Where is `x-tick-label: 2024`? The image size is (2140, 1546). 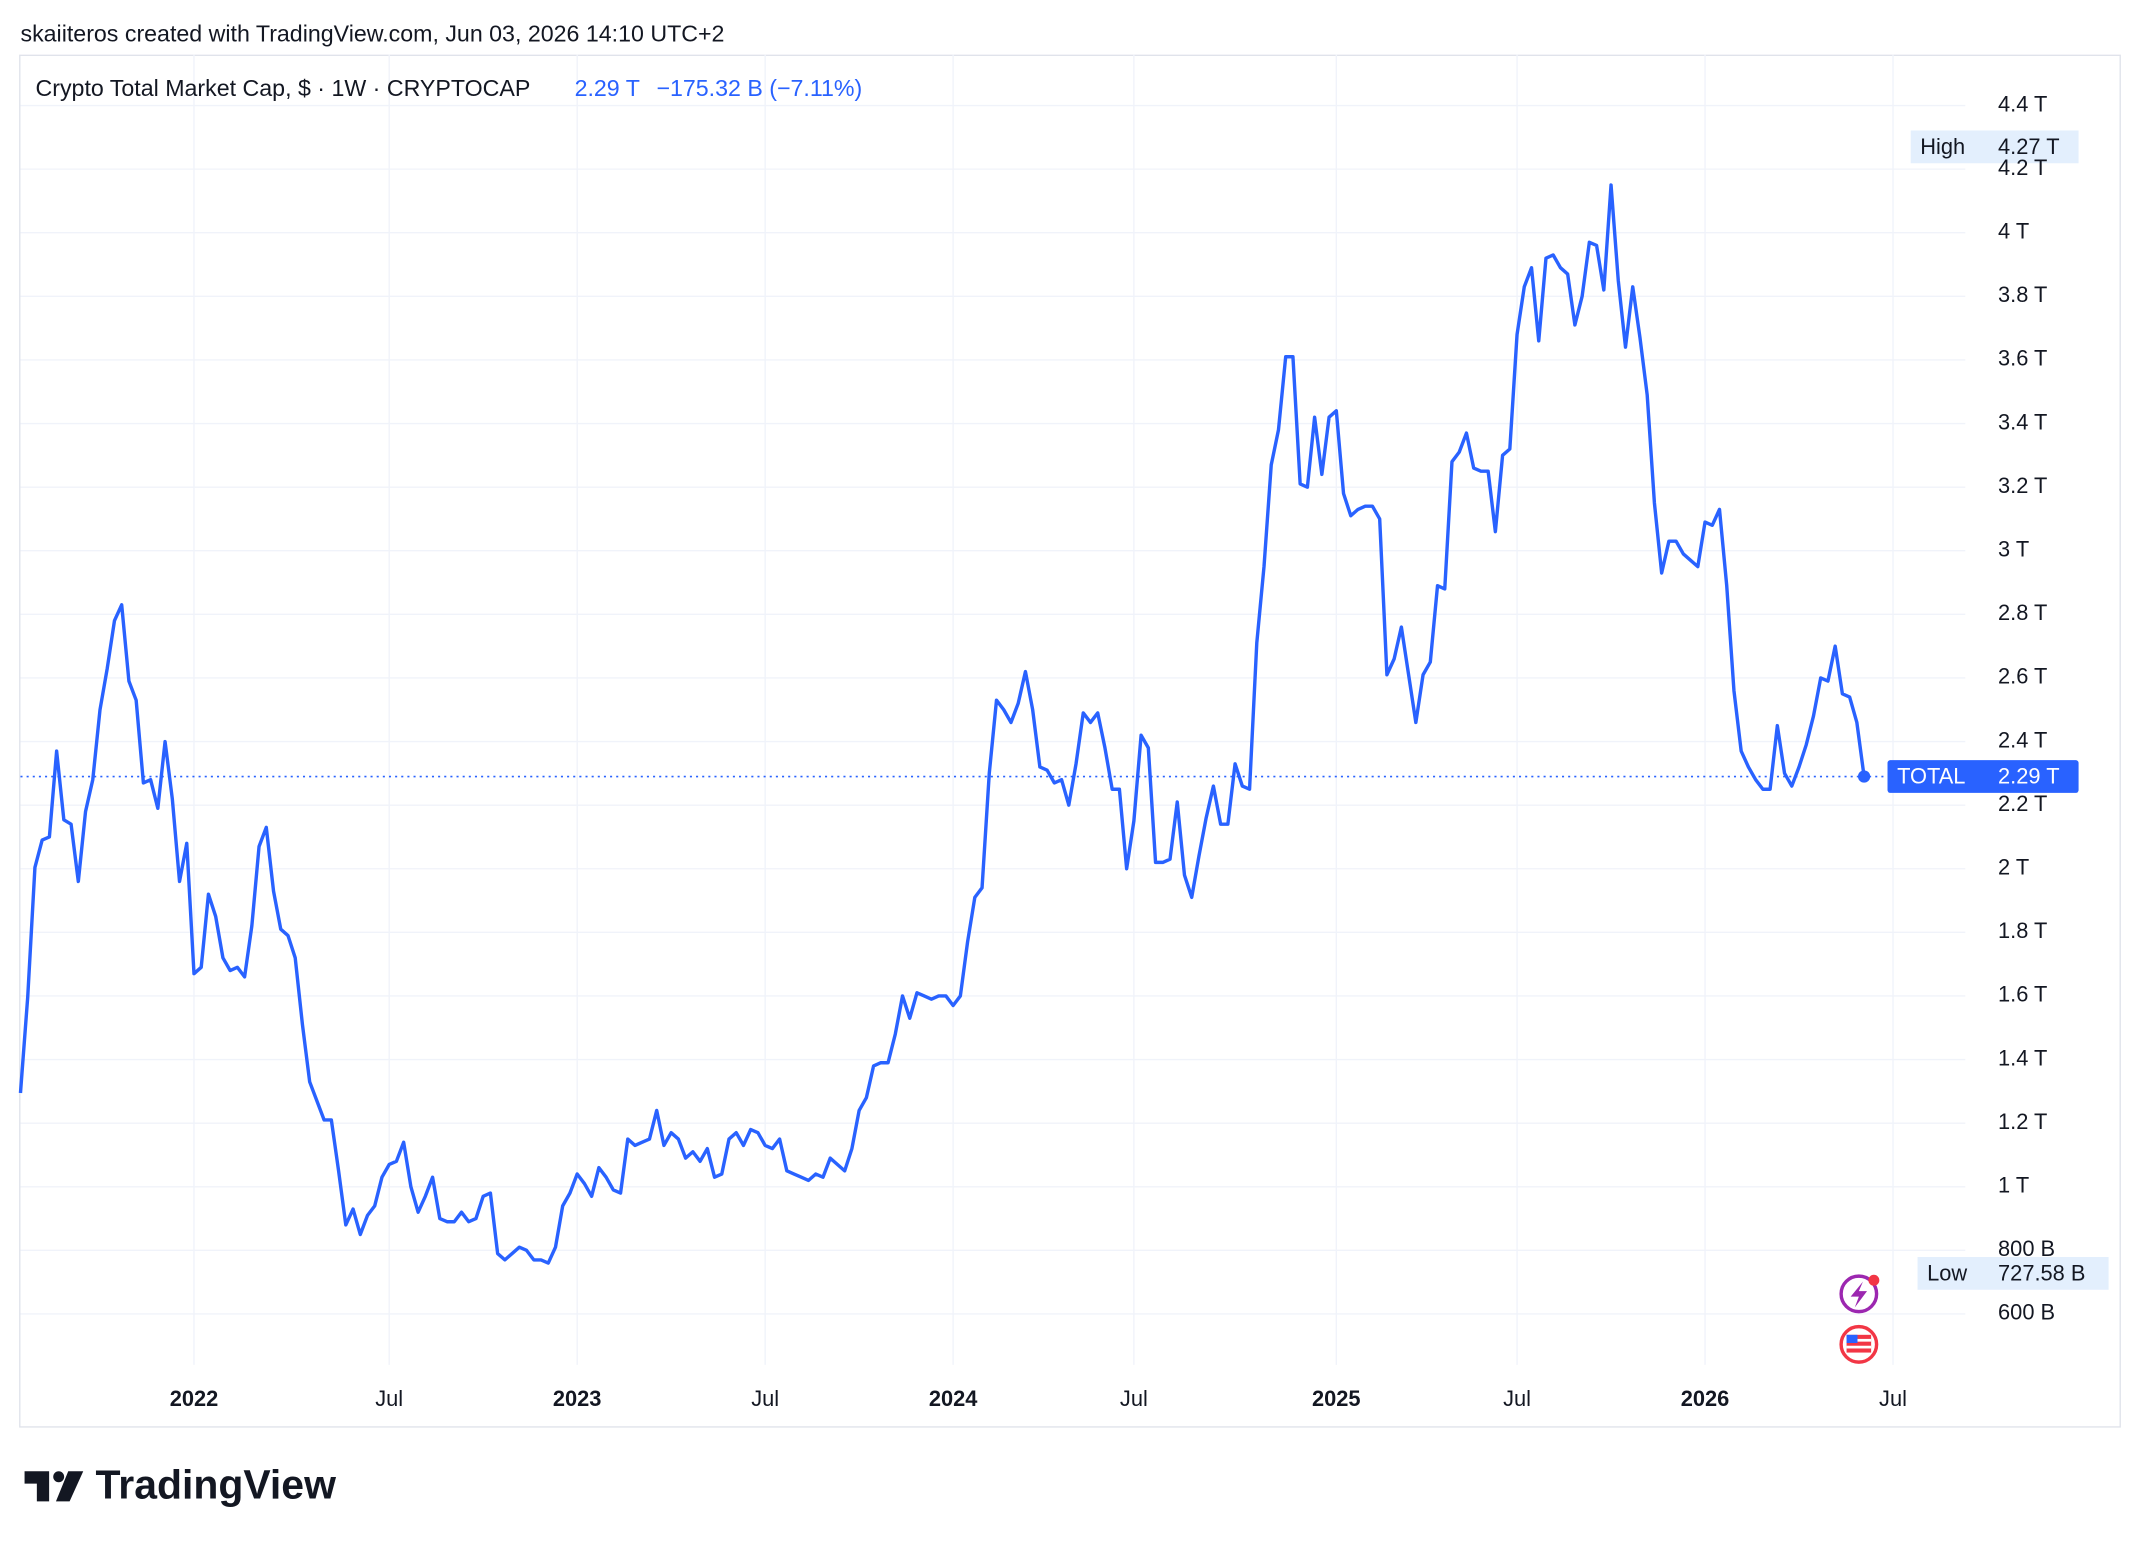
x-tick-label: 2024 is located at coordinates (953, 1398).